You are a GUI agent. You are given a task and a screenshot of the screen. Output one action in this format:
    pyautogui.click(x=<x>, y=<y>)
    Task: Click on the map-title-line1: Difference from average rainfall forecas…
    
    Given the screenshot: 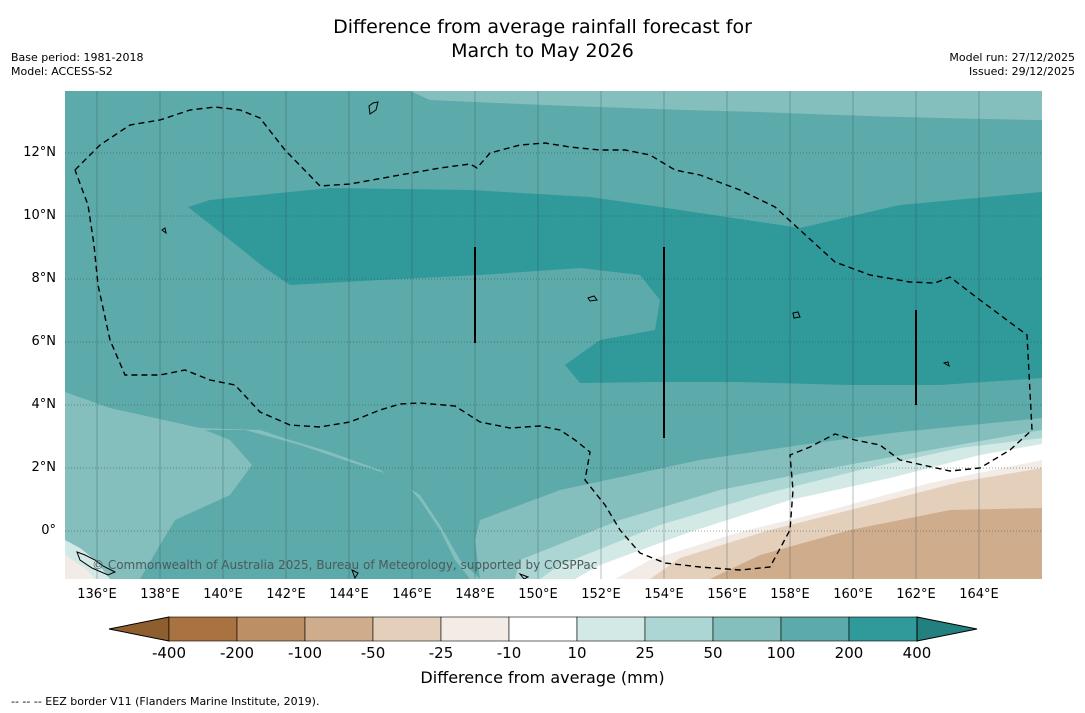 What is the action you would take?
    pyautogui.click(x=542, y=27)
    